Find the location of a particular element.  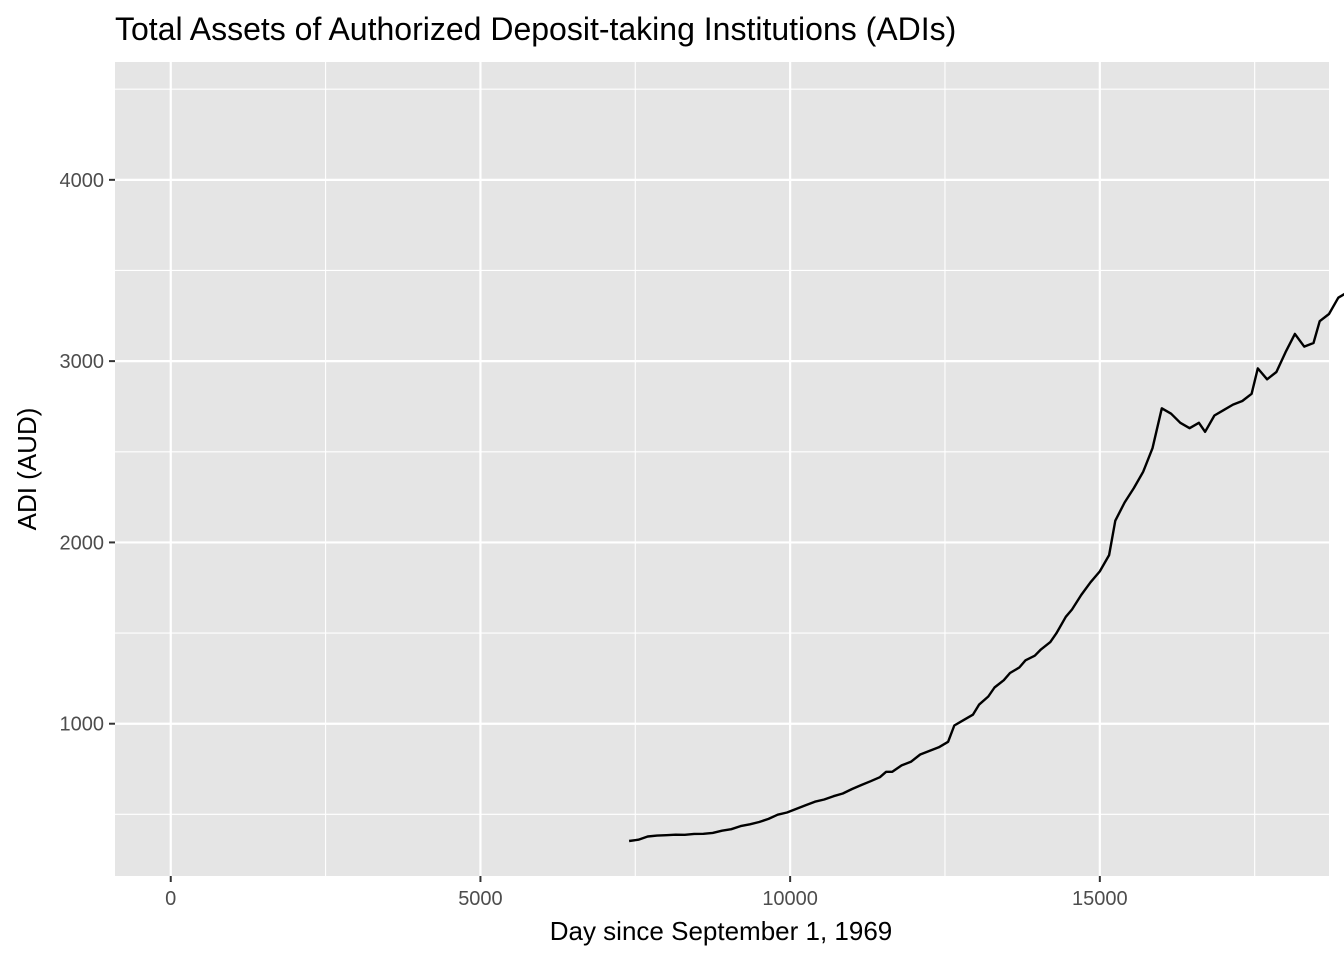

x-axis: 0 5000 10000 15000 is located at coordinates (646, 893).